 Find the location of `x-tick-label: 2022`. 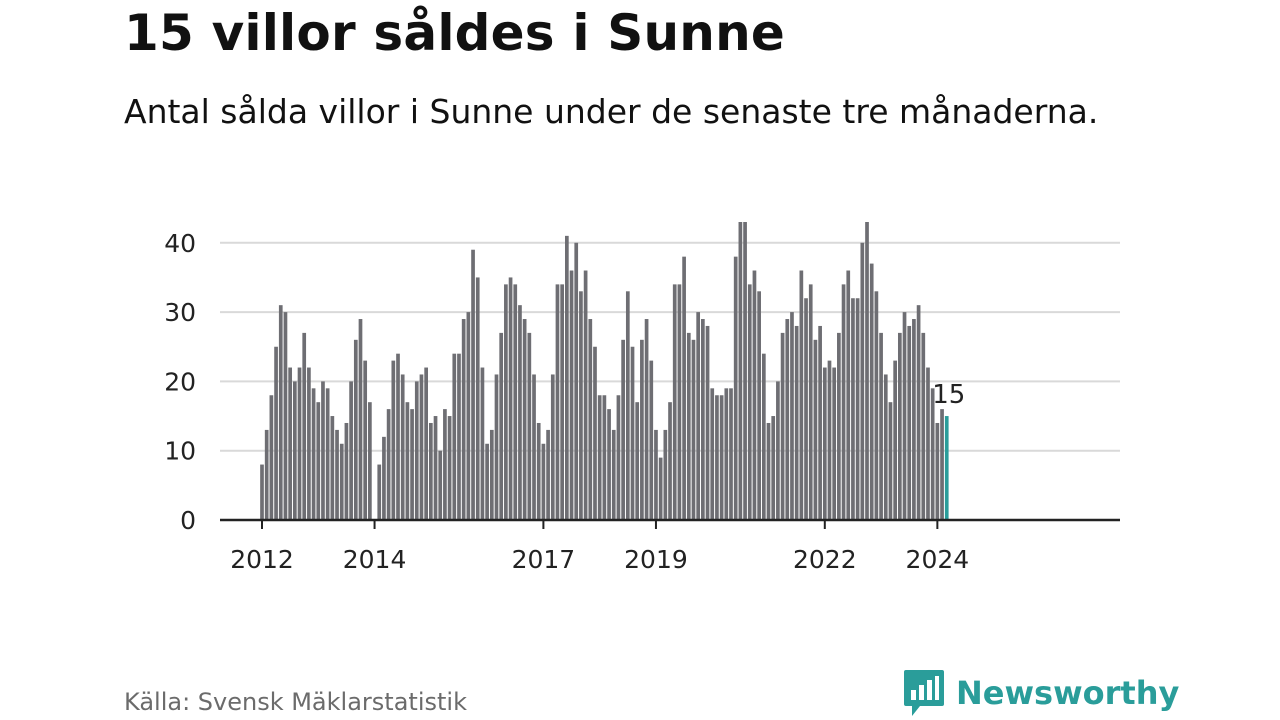

x-tick-label: 2022 is located at coordinates (825, 559).